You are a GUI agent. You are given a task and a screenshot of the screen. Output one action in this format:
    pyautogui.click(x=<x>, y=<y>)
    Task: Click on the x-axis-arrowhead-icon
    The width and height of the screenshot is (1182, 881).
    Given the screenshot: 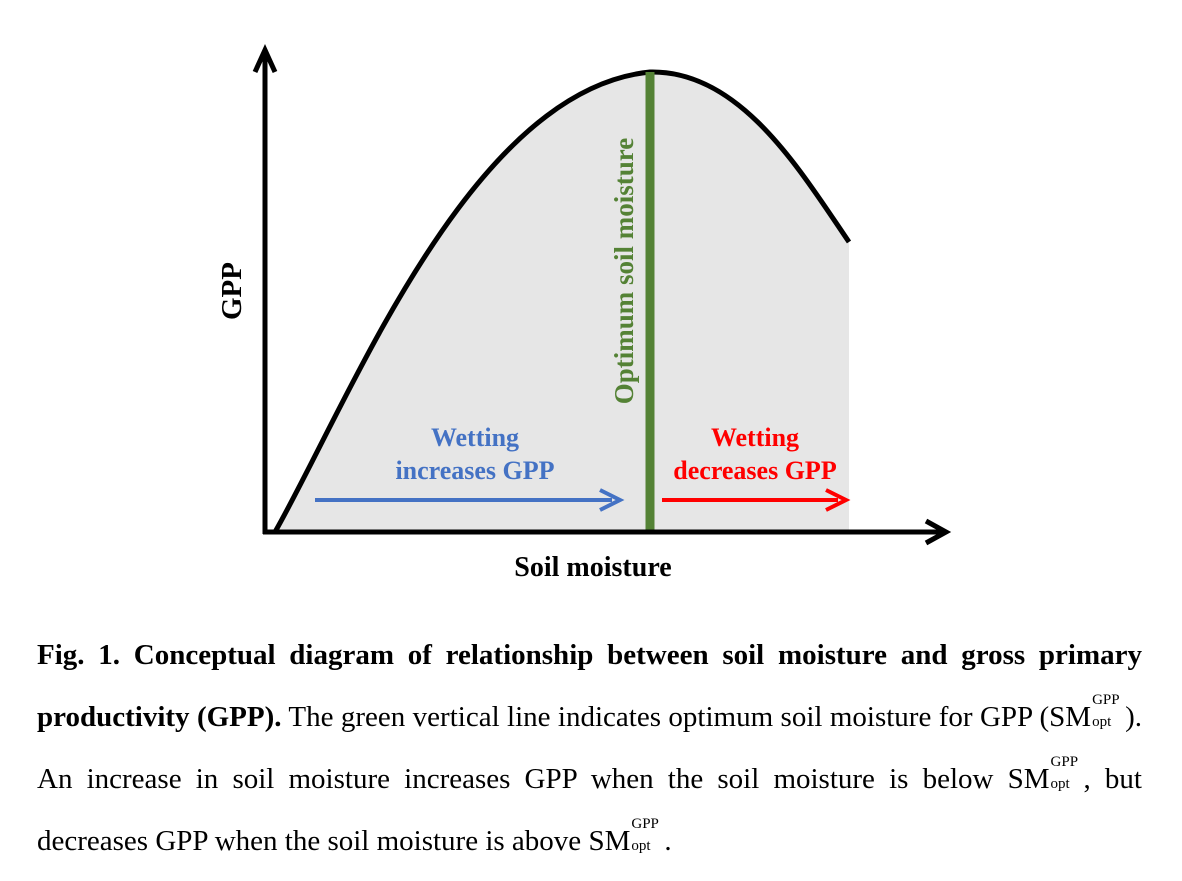 What is the action you would take?
    pyautogui.click(x=938, y=532)
    